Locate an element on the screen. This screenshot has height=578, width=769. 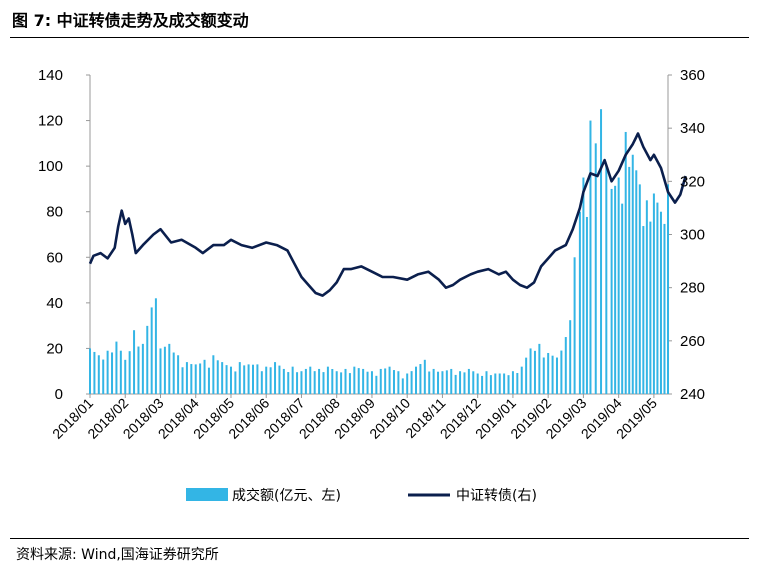
y-left-tick-label: 20 is located at coordinates (54, 348).